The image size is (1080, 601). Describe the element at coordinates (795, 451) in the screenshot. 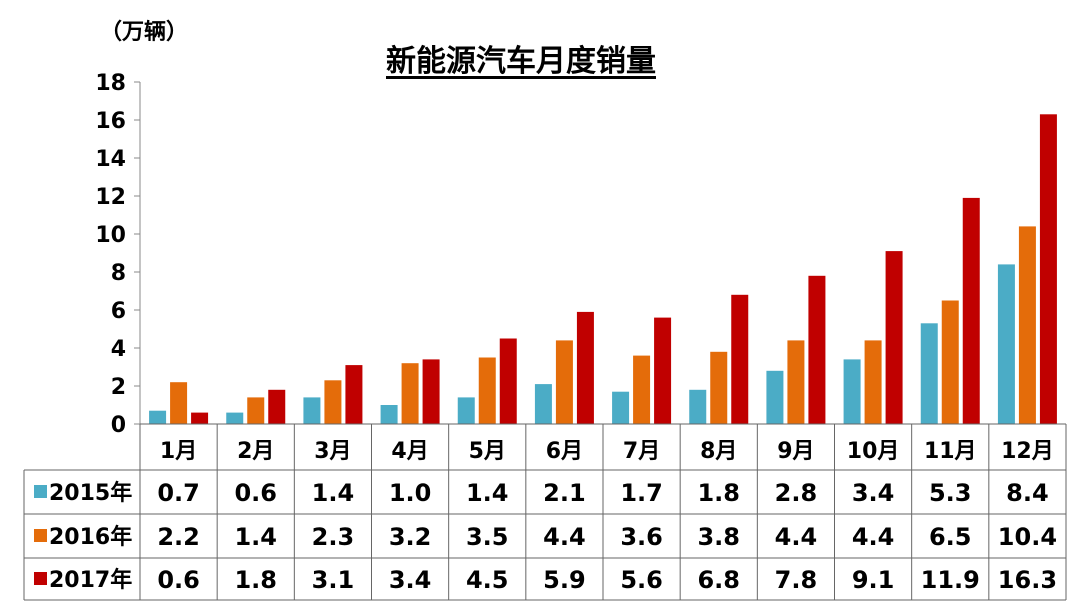

I see `x-category-label: 9月` at that location.